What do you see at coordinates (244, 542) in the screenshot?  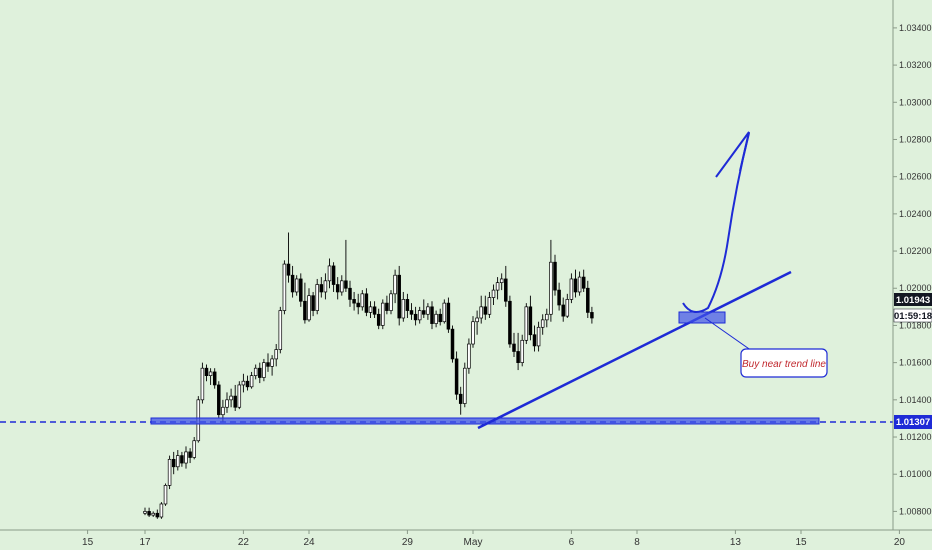 I see `x-tick-label: 22` at bounding box center [244, 542].